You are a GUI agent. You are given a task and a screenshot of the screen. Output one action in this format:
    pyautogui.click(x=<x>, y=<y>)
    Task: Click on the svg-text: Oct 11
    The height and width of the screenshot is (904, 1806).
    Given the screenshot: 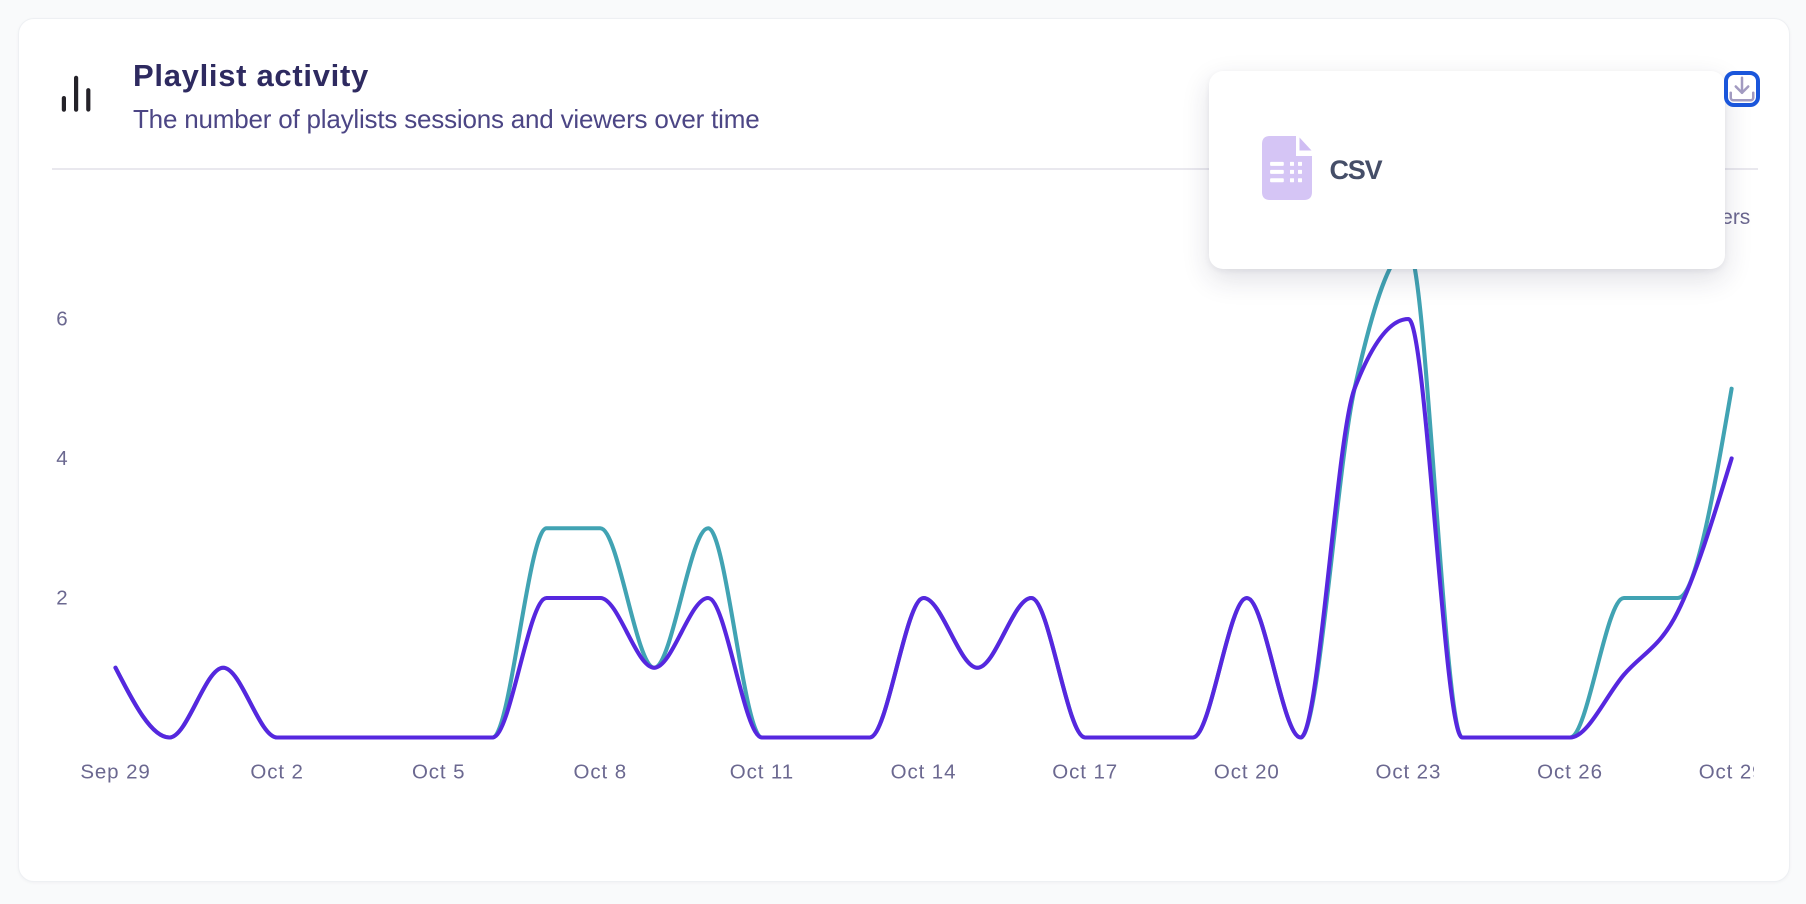 What is the action you would take?
    pyautogui.click(x=762, y=772)
    